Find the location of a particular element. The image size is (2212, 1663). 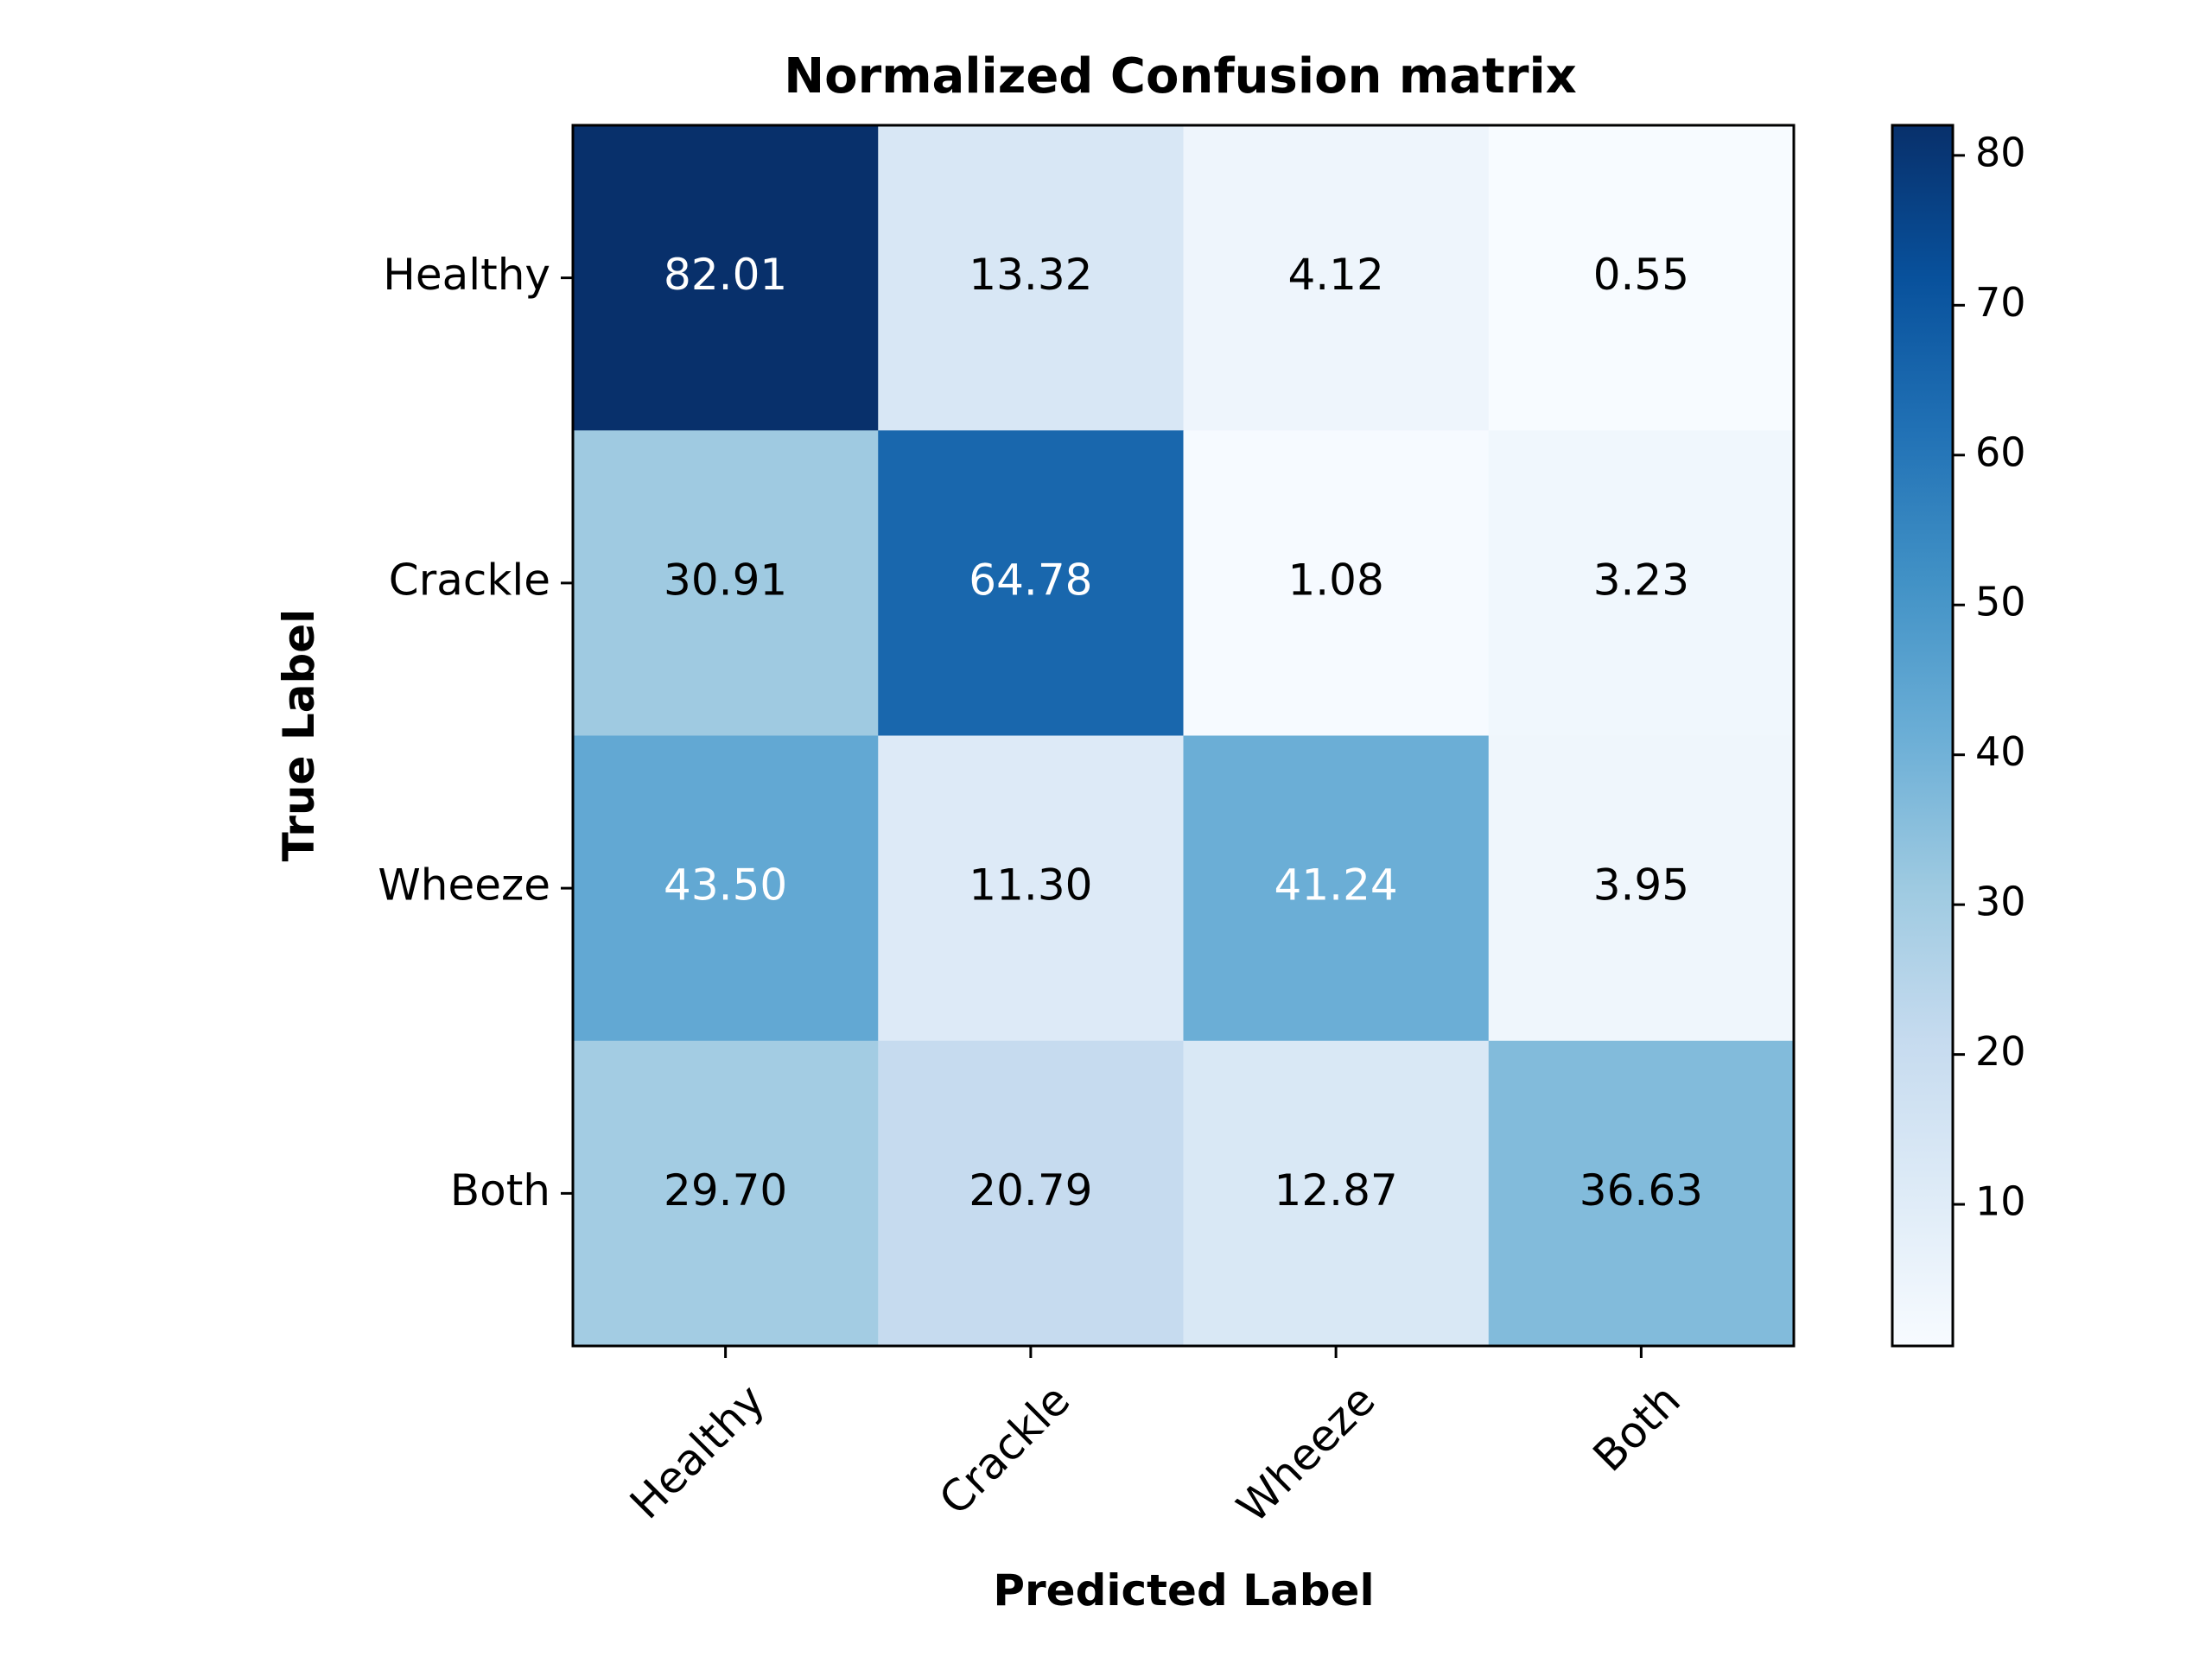

cell-value-label: 29.70 is located at coordinates (725, 1191).